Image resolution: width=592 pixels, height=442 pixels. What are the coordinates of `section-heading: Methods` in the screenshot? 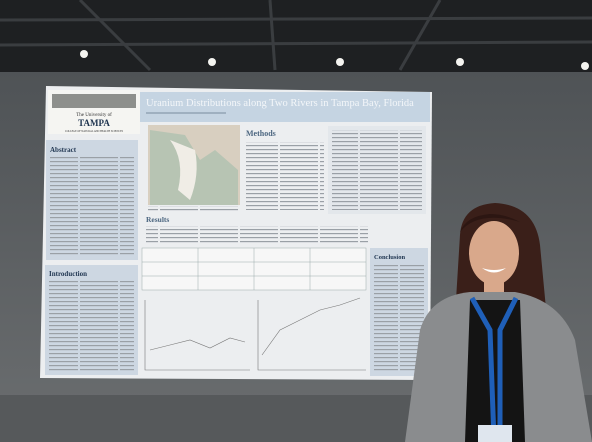 It's located at (261, 133).